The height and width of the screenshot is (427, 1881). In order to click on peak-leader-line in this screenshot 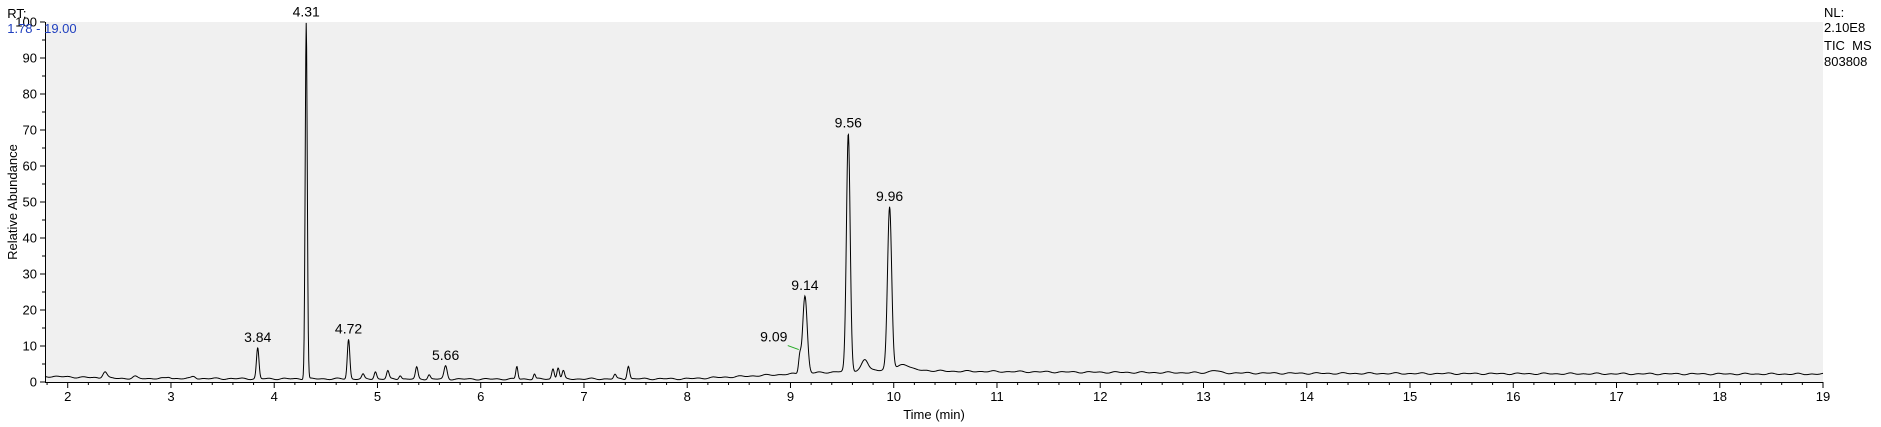, I will do `click(793, 348)`.